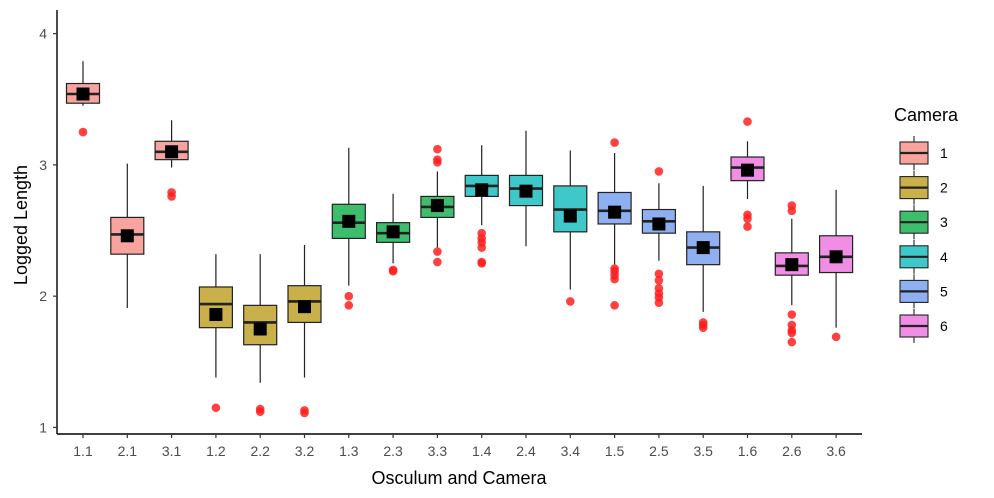 Image resolution: width=994 pixels, height=498 pixels. I want to click on legend-title: Camera, so click(926, 115).